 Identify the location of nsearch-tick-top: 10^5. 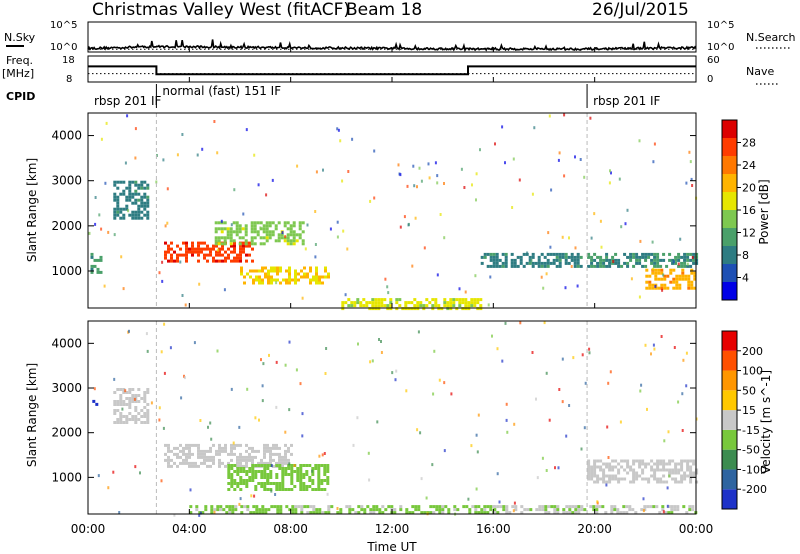
(720, 25).